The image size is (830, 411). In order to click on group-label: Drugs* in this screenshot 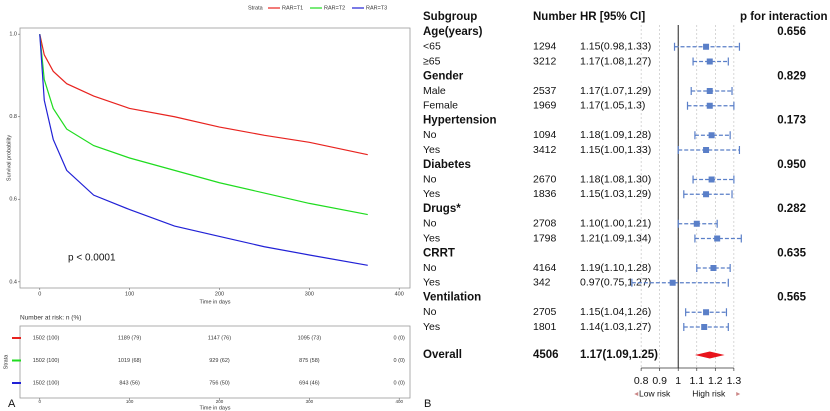, I will do `click(442, 209)`.